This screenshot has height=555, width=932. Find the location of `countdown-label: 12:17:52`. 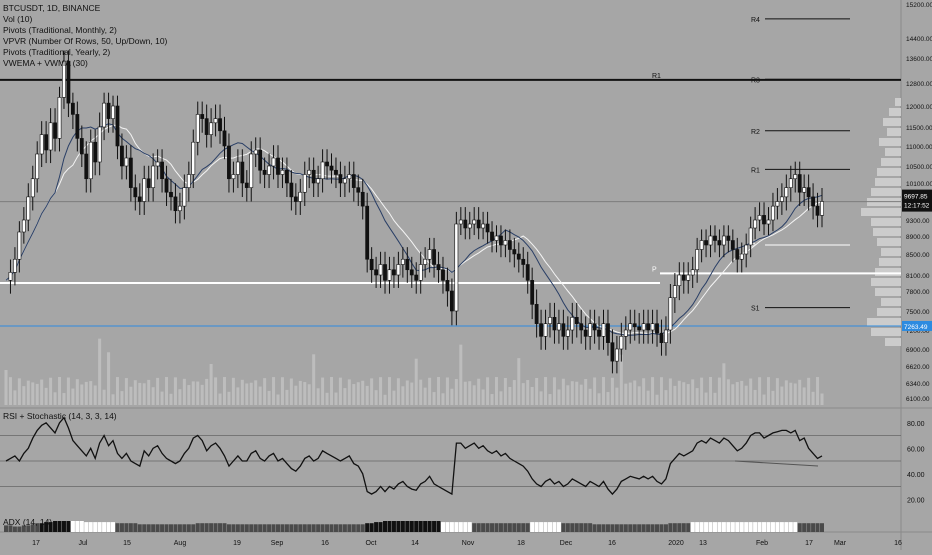

countdown-label: 12:17:52 is located at coordinates (917, 206).